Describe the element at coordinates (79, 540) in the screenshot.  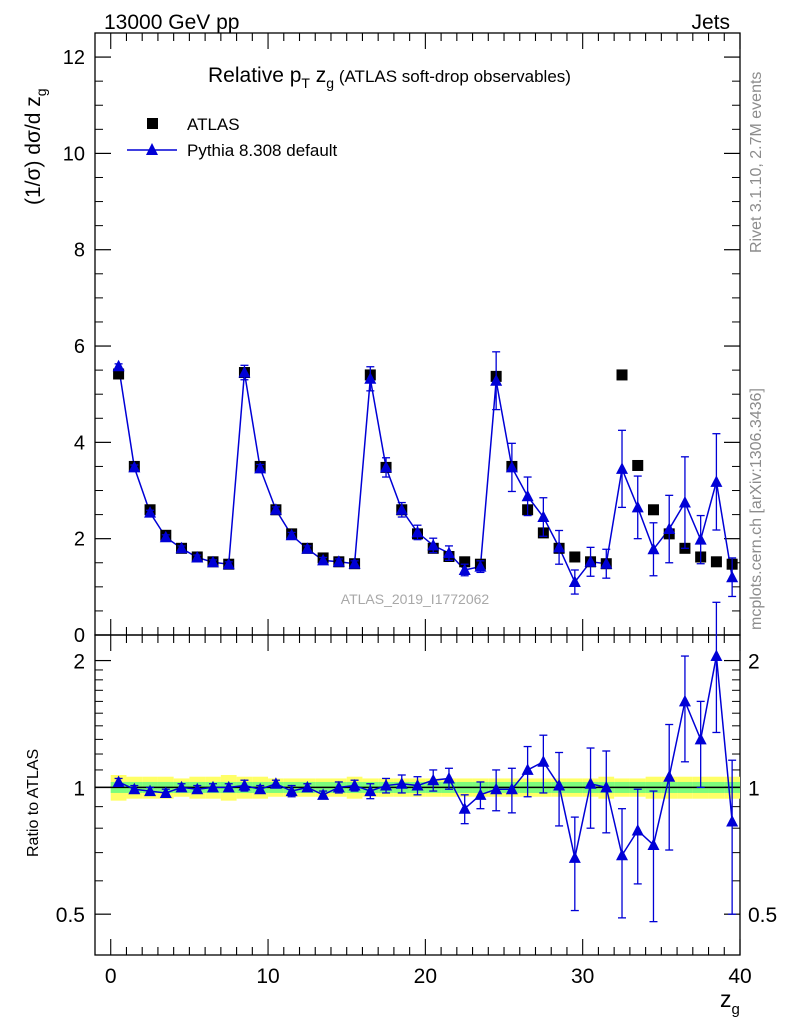
I see `y-tick-label: 2` at that location.